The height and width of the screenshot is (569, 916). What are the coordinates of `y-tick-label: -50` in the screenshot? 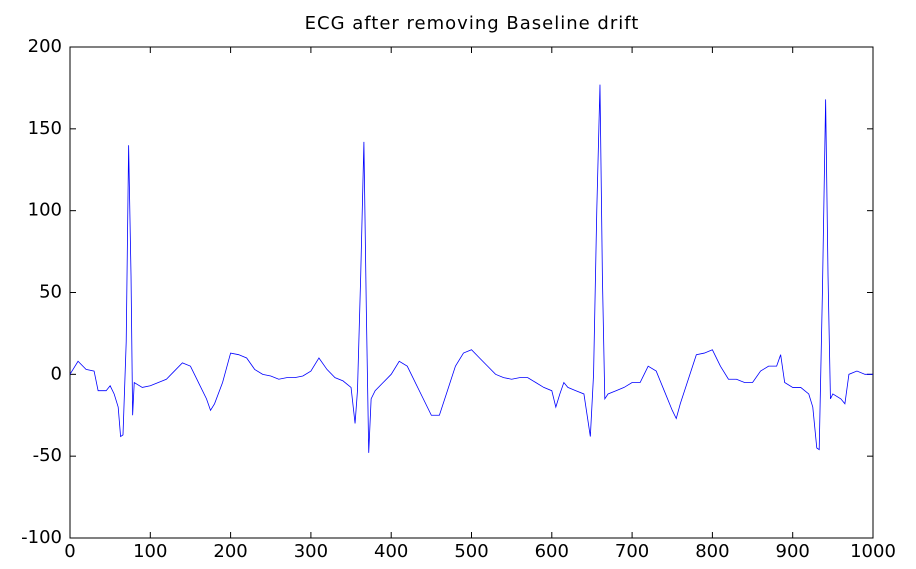 It's located at (47, 455).